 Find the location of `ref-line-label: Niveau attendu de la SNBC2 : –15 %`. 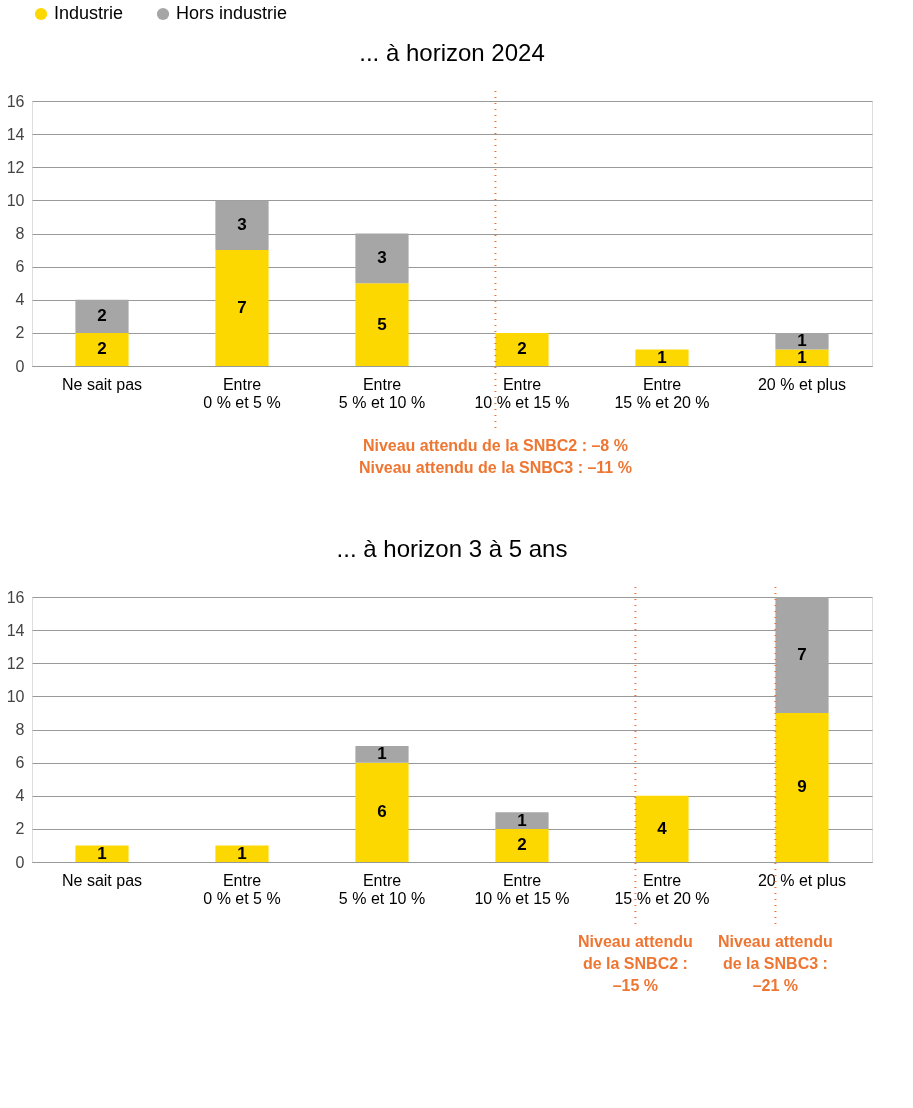

ref-line-label: Niveau attendu de la SNBC2 : –15 % is located at coordinates (635, 963).